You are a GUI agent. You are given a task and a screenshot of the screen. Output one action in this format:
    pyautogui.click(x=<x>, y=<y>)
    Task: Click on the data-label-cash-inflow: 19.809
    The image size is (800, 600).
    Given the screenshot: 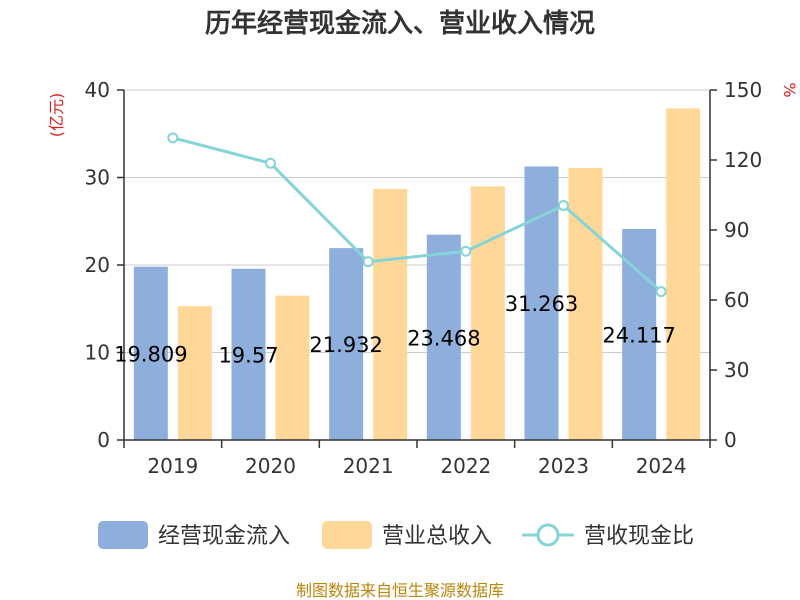 What is the action you would take?
    pyautogui.click(x=150, y=354)
    